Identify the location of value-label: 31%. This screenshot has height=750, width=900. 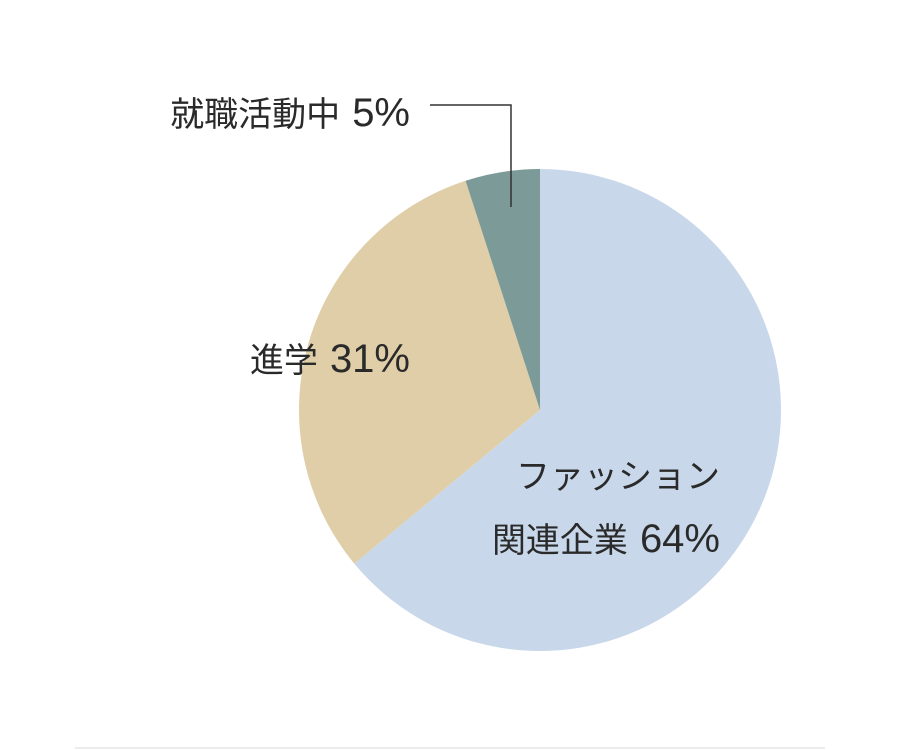
(369, 359).